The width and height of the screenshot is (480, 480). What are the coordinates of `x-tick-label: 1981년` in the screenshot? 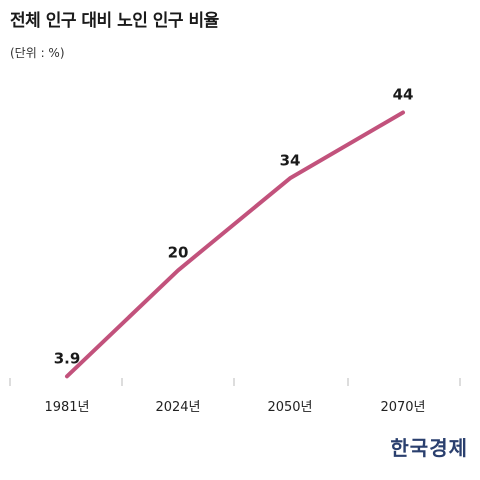 It's located at (66, 407).